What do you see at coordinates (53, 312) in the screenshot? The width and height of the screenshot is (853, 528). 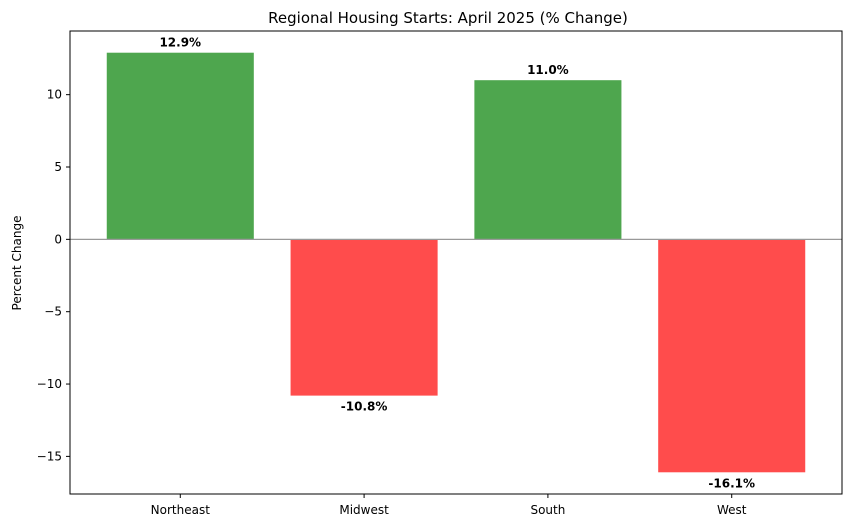 I see `y-tick-label: −5` at bounding box center [53, 312].